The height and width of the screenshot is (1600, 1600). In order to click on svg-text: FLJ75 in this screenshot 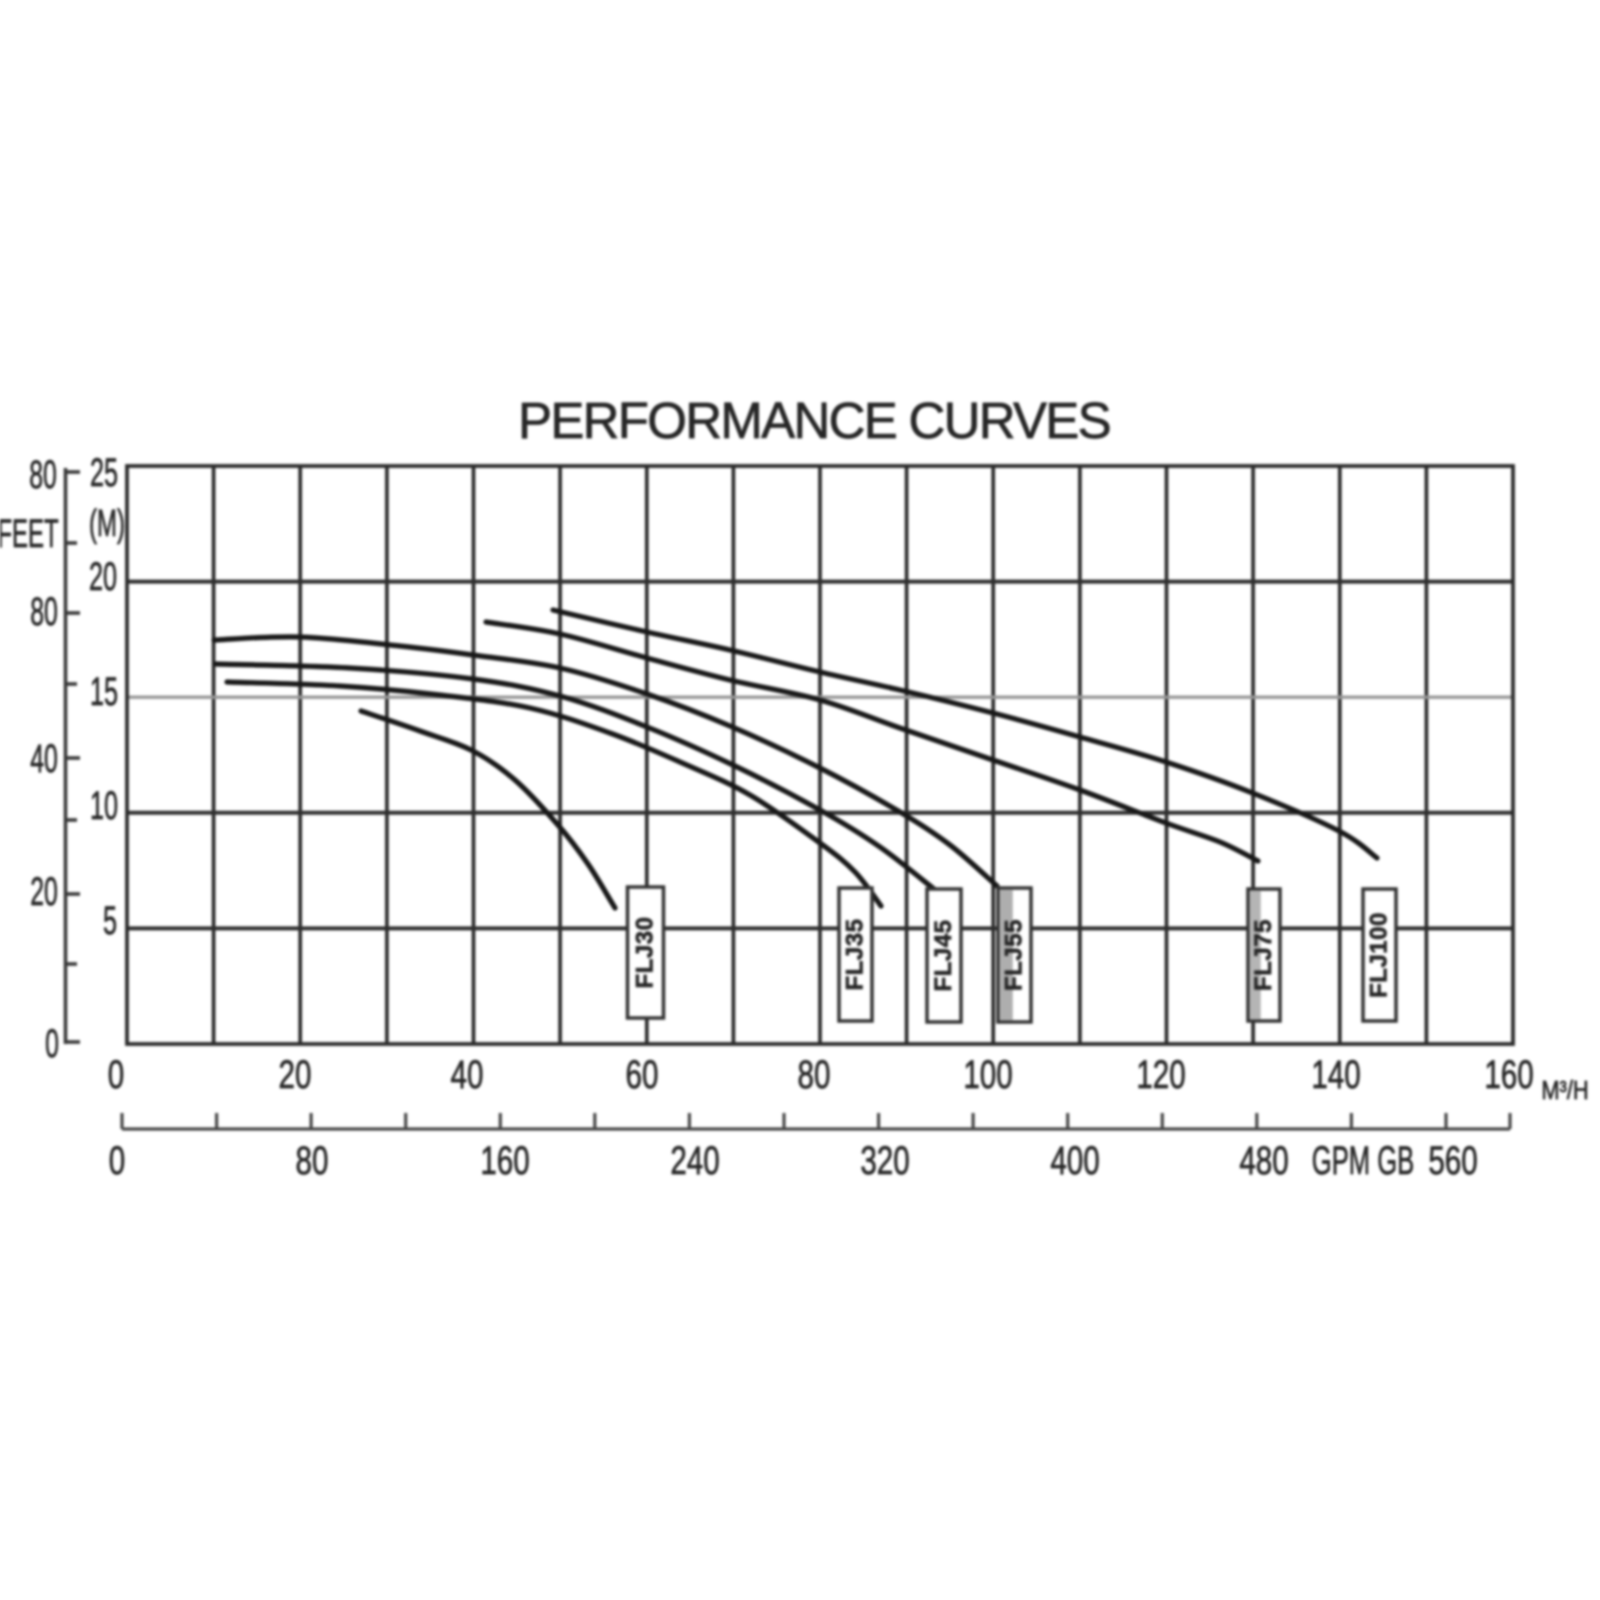, I will do `click(1263, 955)`.